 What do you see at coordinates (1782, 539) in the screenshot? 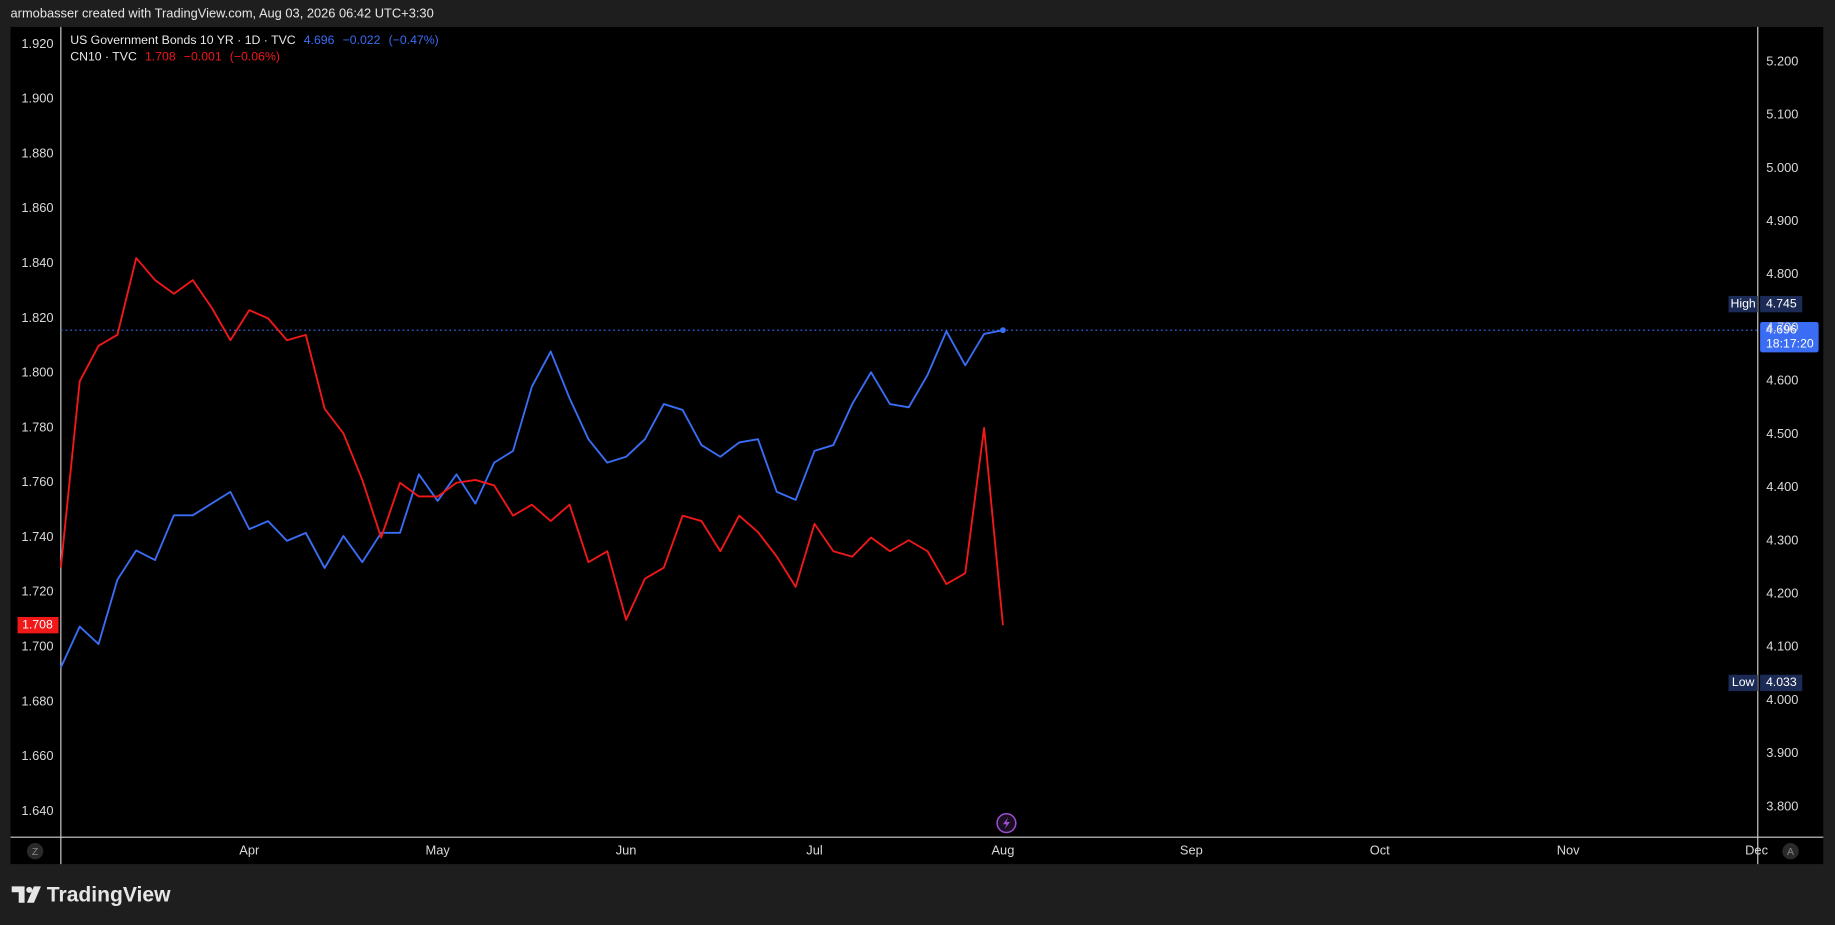
I see `y2-tick-label: 4.300` at bounding box center [1782, 539].